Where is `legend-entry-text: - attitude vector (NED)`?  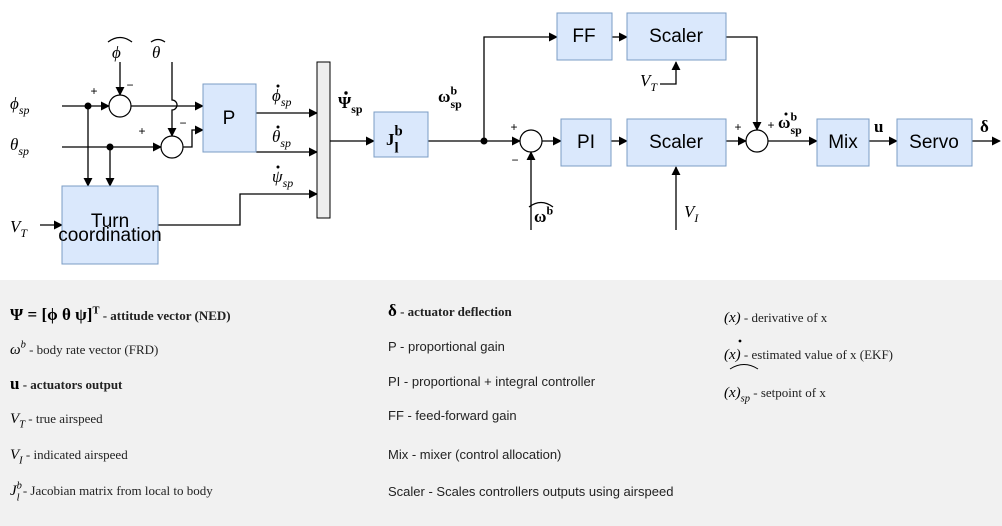
legend-entry-text: - attitude vector (NED) is located at coordinates (164, 315).